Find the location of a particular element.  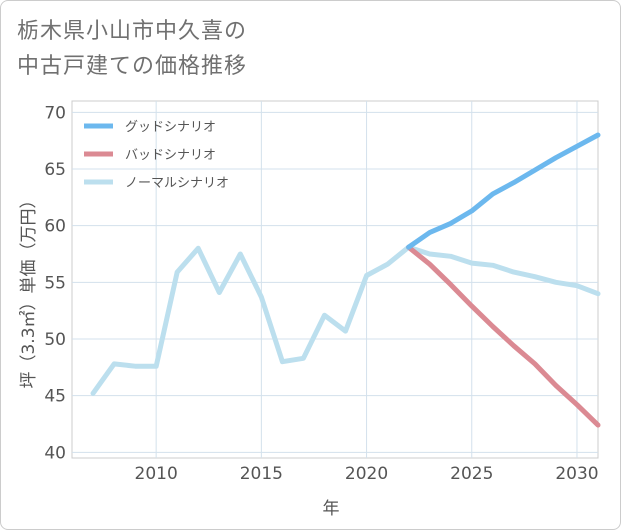

chart-title-line-2: 中古戸建ての価格推移 is located at coordinates (132, 66).